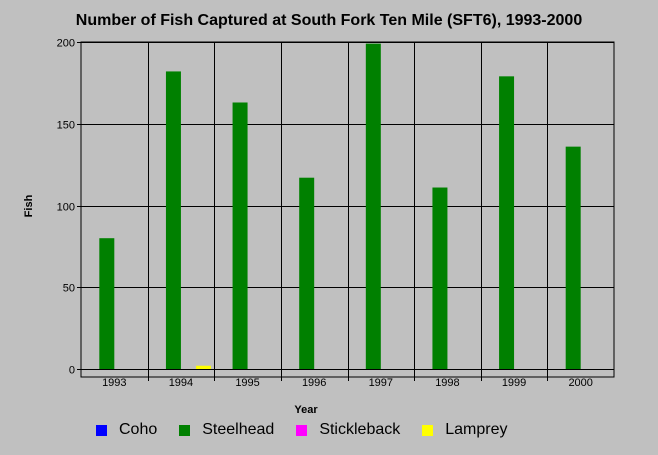 This screenshot has height=455, width=658. I want to click on x-tick-label: 2000, so click(580, 383).